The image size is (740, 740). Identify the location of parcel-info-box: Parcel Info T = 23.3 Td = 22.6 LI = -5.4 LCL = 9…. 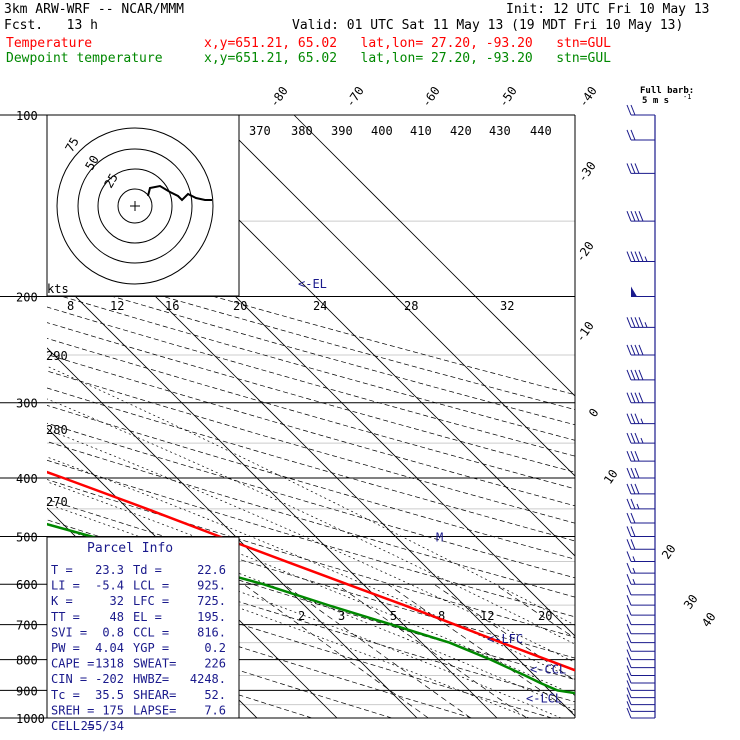
(143, 634).